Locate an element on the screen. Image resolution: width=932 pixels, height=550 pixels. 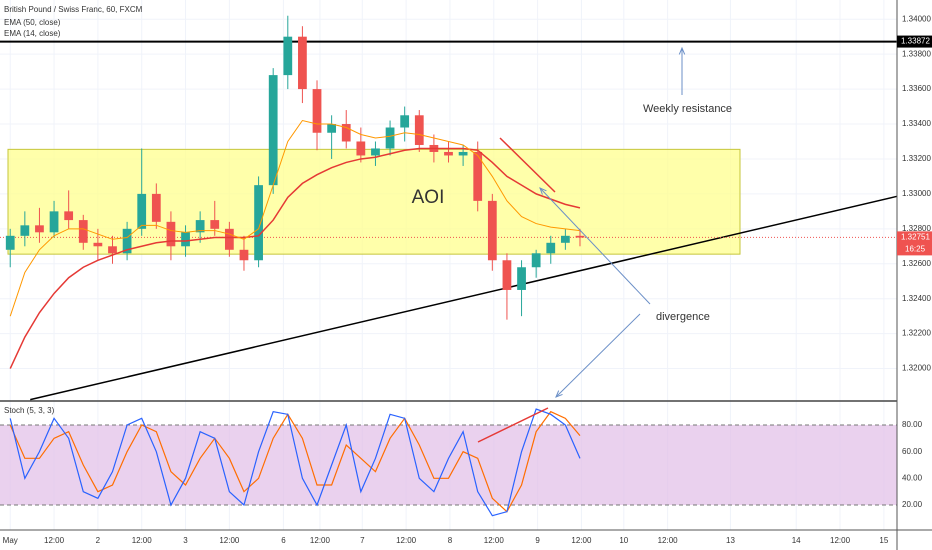
x-tick-label: 10 is located at coordinates (623, 540).